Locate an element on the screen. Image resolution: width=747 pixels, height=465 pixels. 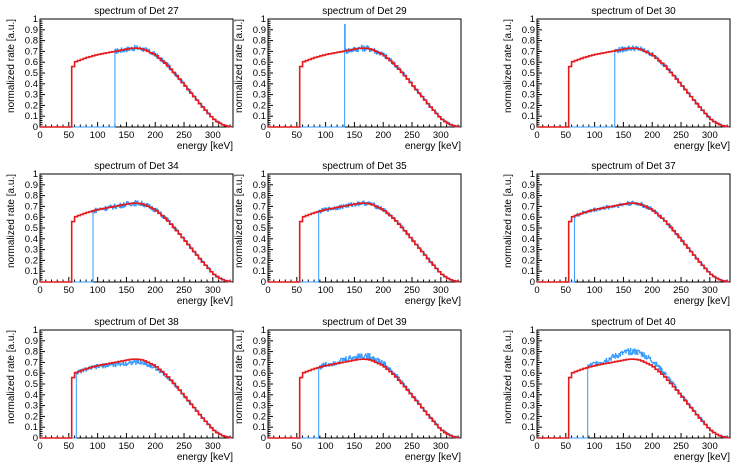
panel-title: spectrum of Det 39 is located at coordinates (364, 322).